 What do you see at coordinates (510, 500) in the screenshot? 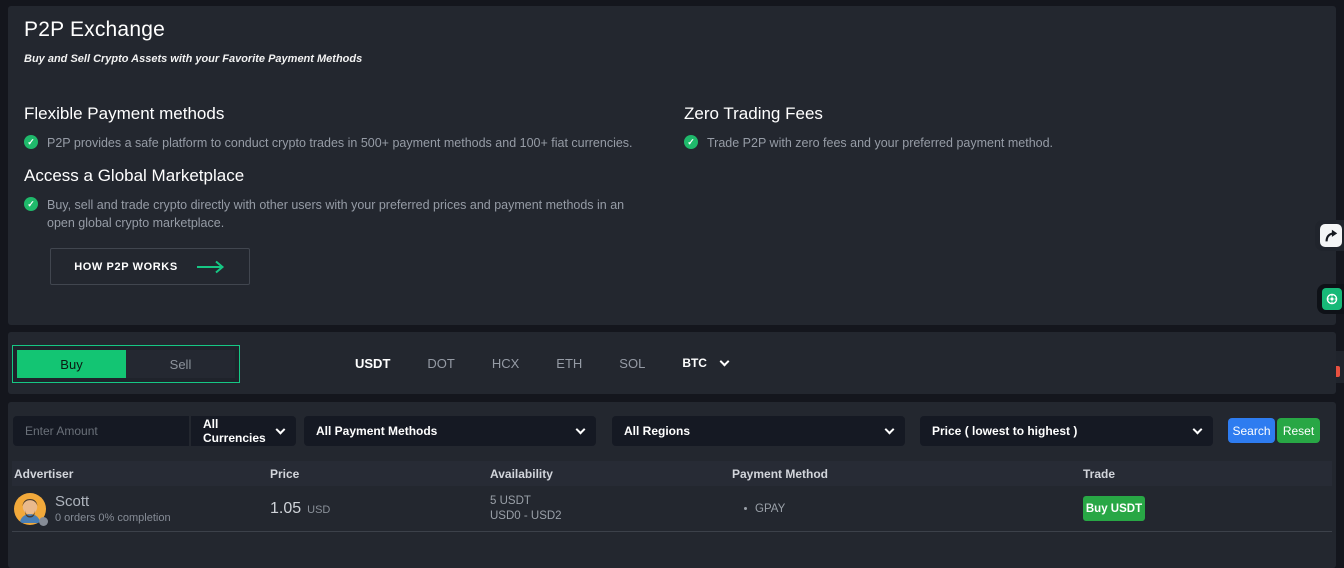
I see `available-amount: 5 USDT` at bounding box center [510, 500].